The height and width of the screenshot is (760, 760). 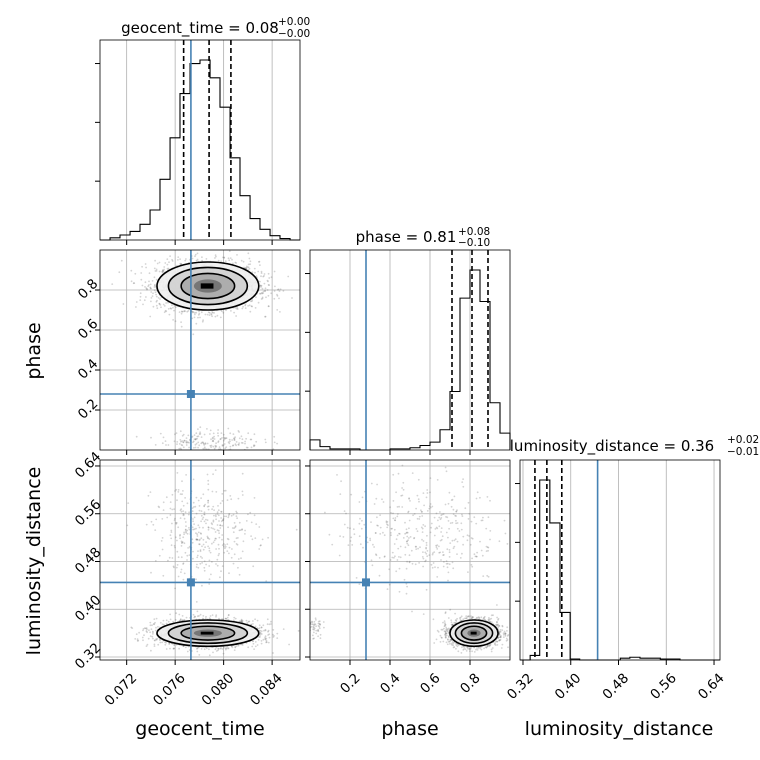 I want to click on x-tick-label-luminosity_distance: 0.48, so click(x=616, y=686).